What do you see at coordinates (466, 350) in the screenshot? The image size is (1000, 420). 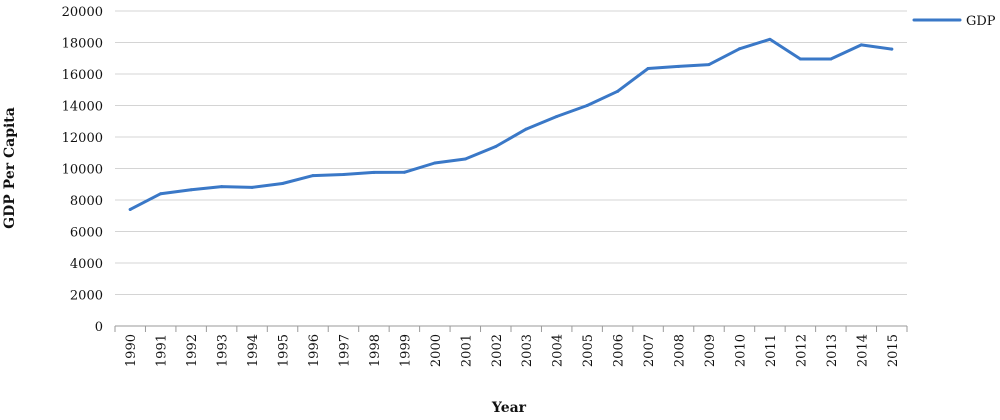 I see `x-tick-label: 2001` at bounding box center [466, 350].